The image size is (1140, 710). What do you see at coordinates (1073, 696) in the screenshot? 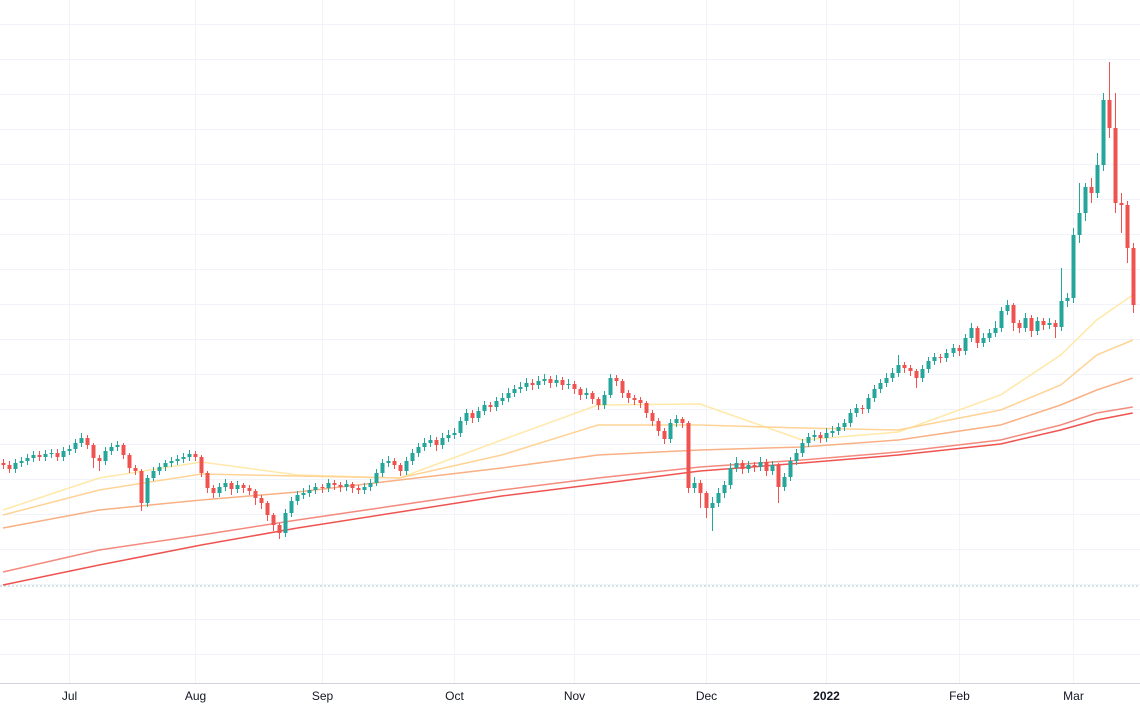
I see `x-tick-label: Mar` at bounding box center [1073, 696].